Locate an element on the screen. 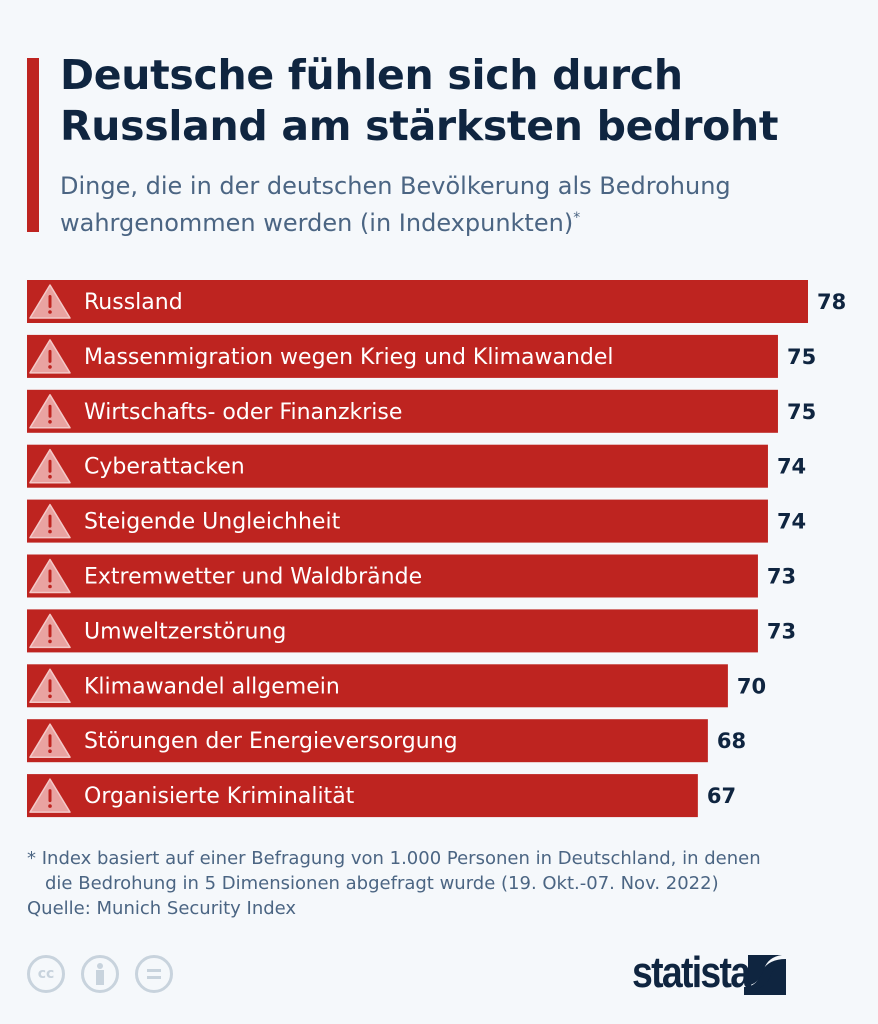 This screenshot has width=878, height=1024. value-label: 67 is located at coordinates (721, 796).